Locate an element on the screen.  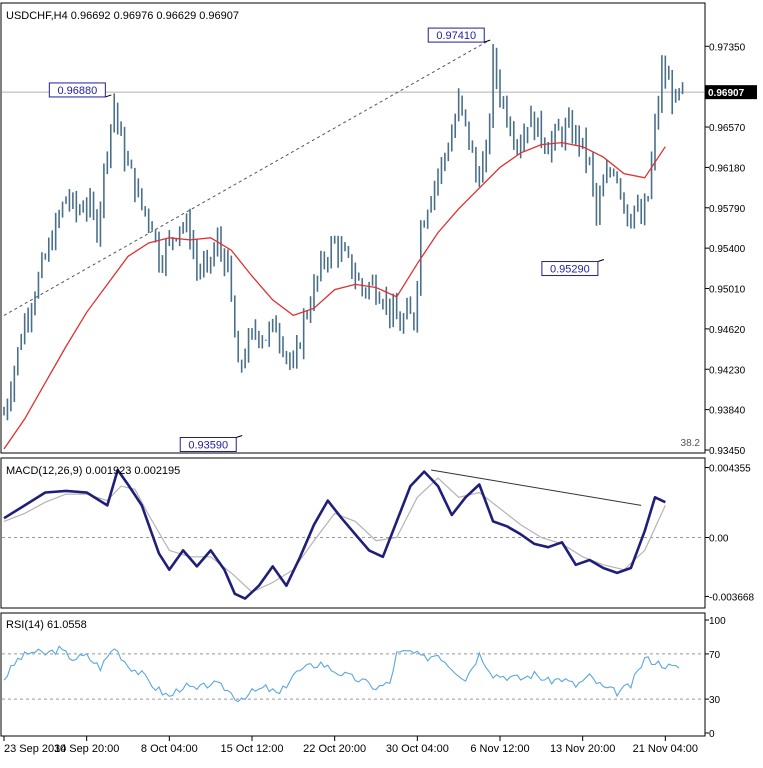
price-tick-label: 0.97350 is located at coordinates (727, 47).